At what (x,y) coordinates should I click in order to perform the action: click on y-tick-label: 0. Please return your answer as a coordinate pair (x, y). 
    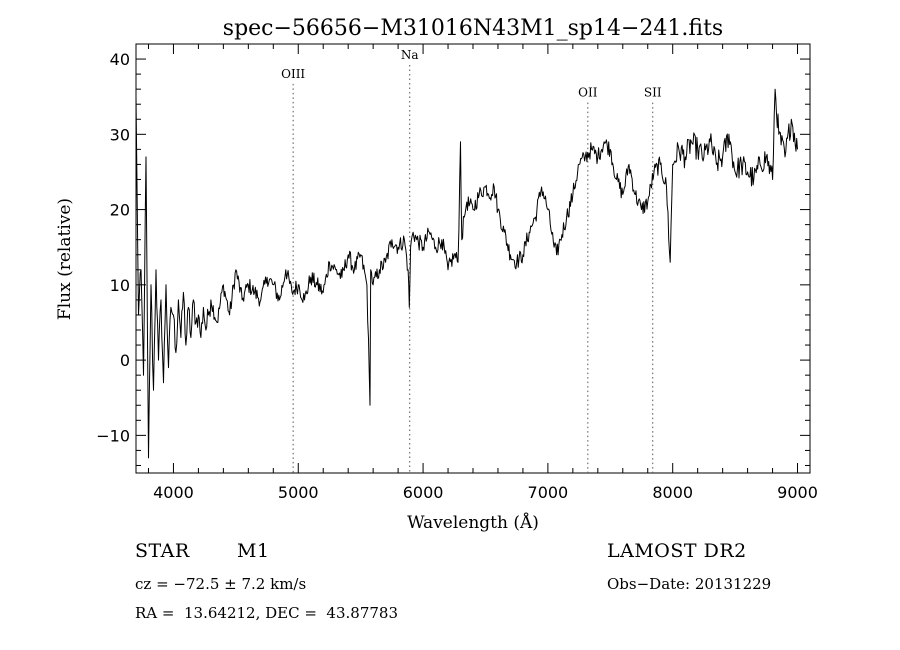
    Looking at the image, I should click on (125, 360).